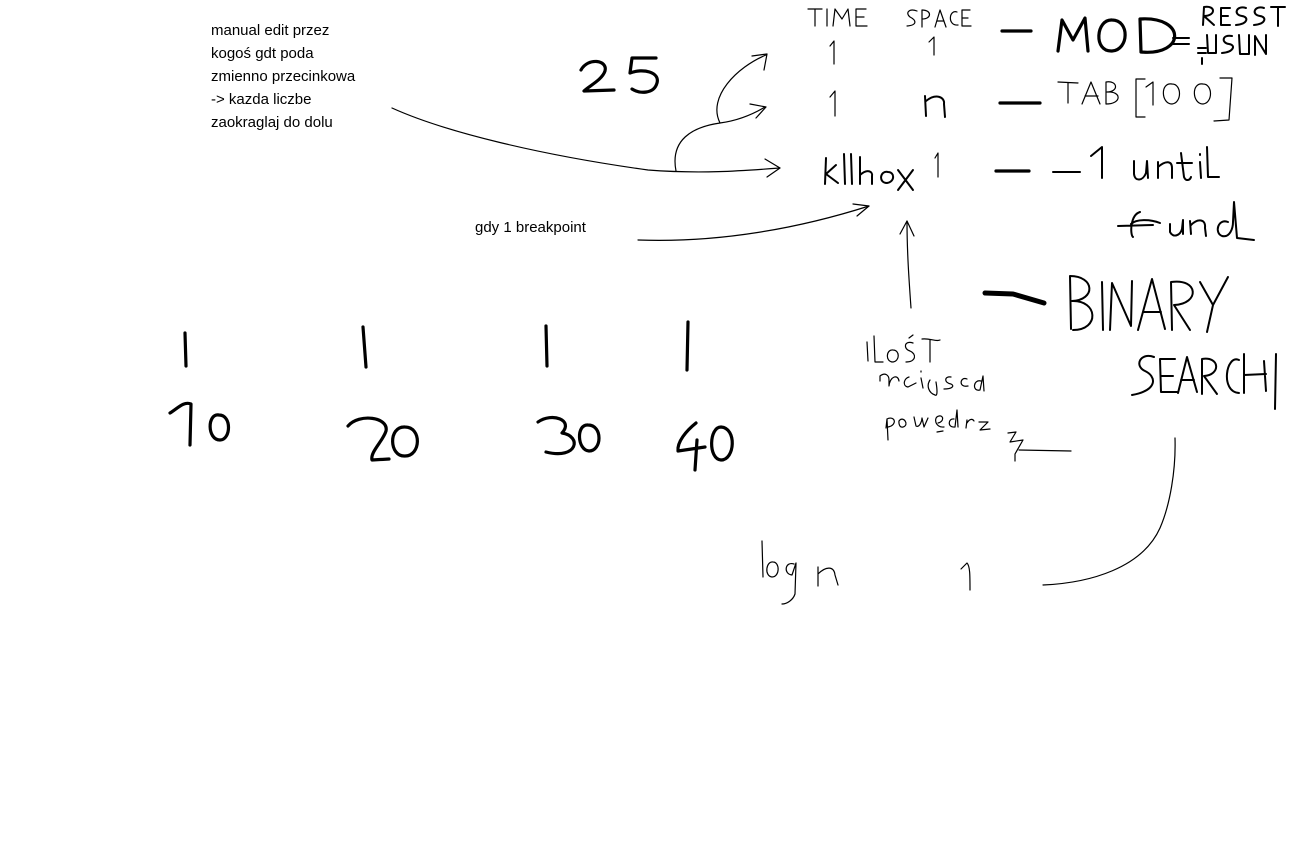 The image size is (1298, 846). What do you see at coordinates (586, 142) in the screenshot?
I see `manual-edit-arrow` at bounding box center [586, 142].